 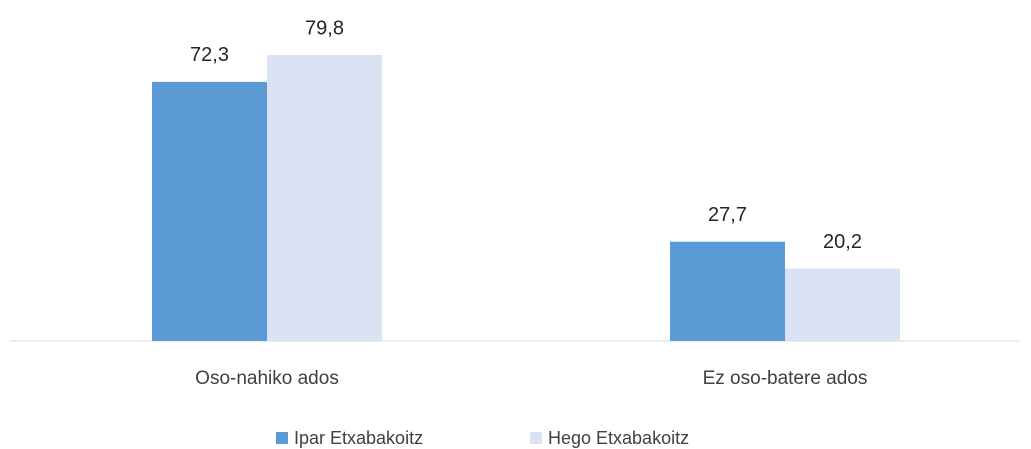 What do you see at coordinates (842, 242) in the screenshot?
I see `value-label: 20,2` at bounding box center [842, 242].